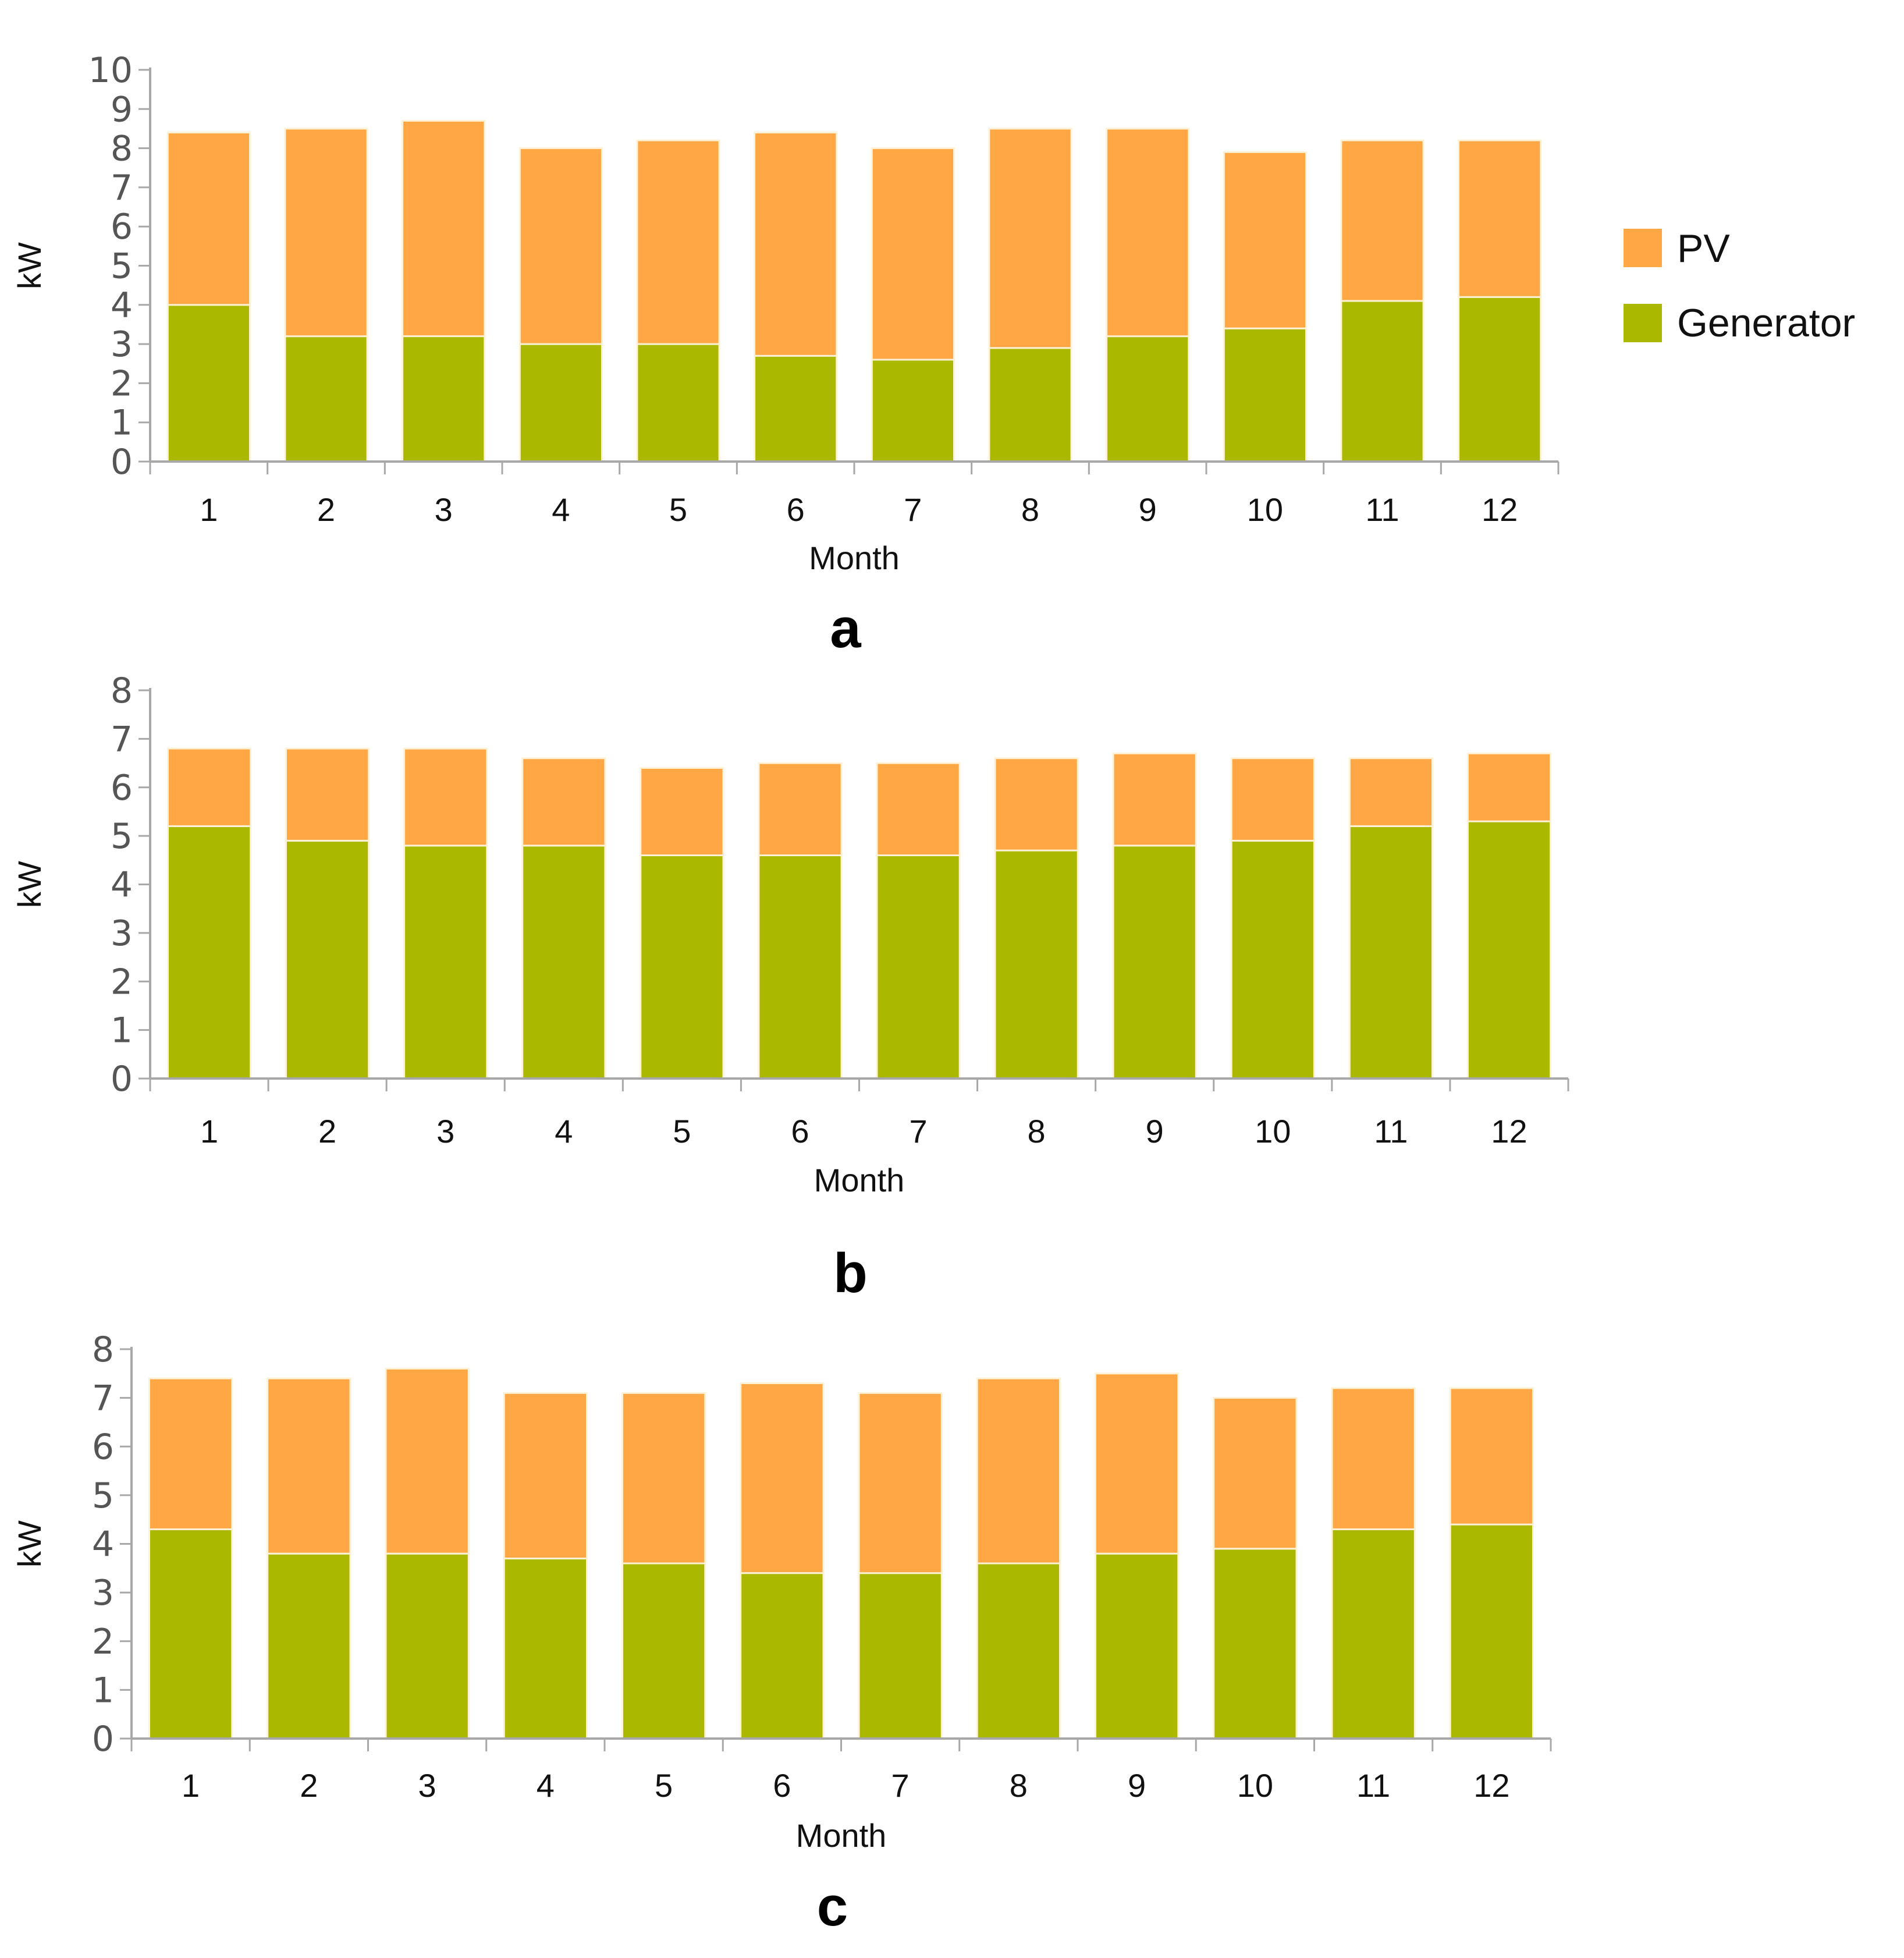  What do you see at coordinates (1382, 510) in the screenshot?
I see `chart-a-x-tick-label-11: 11` at bounding box center [1382, 510].